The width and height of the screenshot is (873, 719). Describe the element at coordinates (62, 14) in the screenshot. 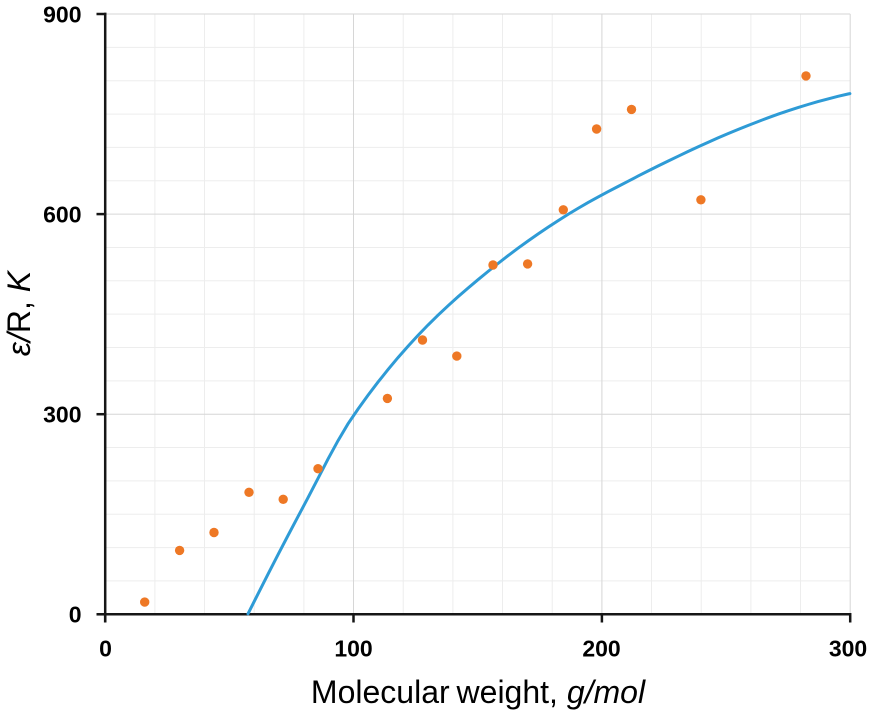

I see `svg-text: 900` at that location.